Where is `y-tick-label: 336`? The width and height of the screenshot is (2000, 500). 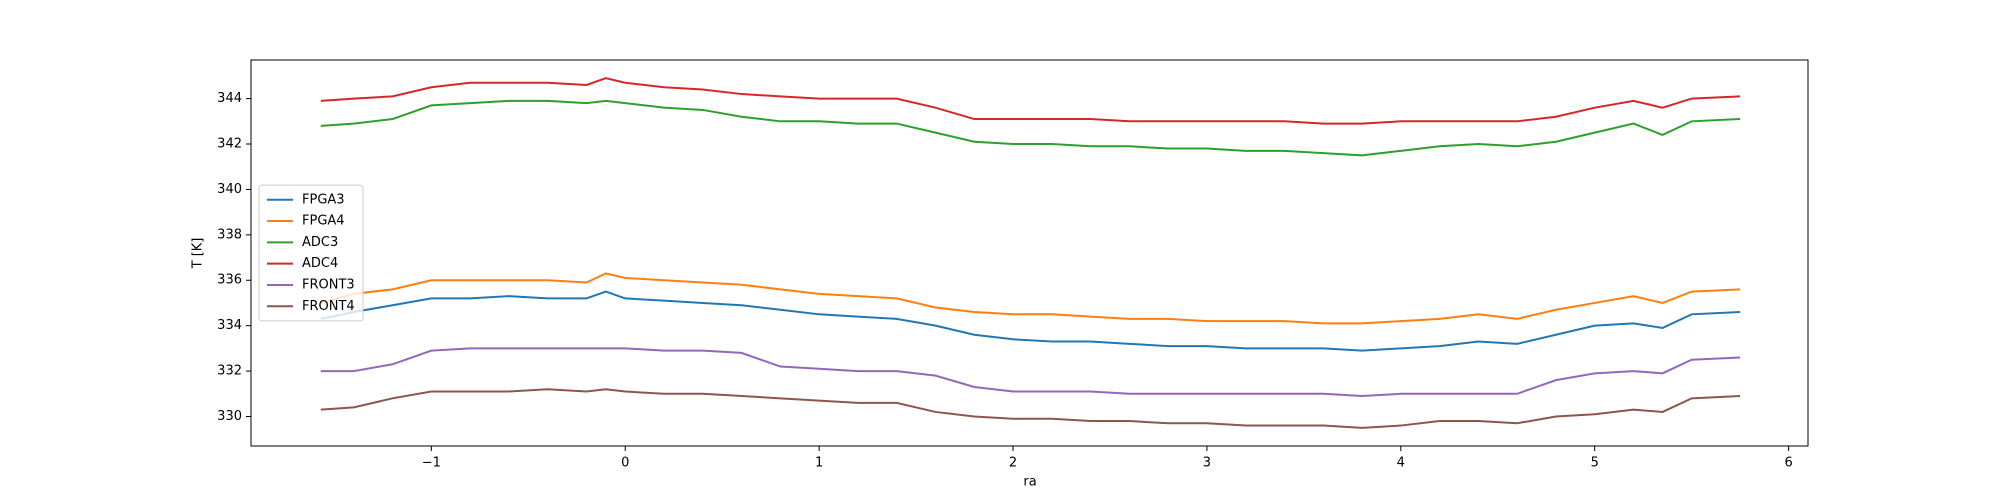
y-tick-label: 336 is located at coordinates (229, 280).